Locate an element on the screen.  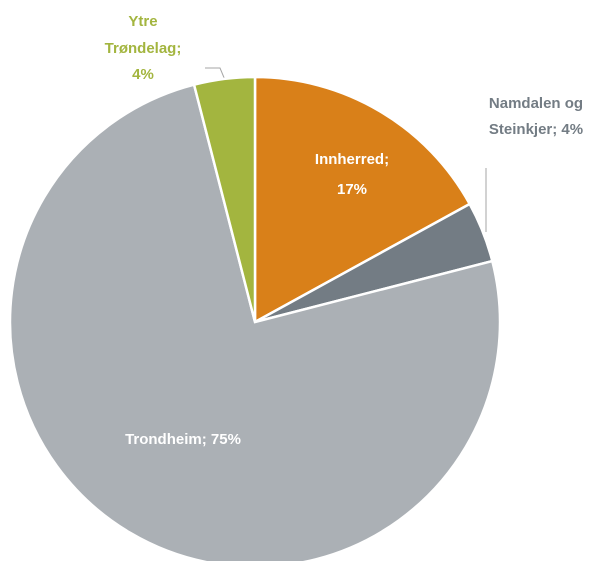
data-label: Ytre is located at coordinates (142, 21).